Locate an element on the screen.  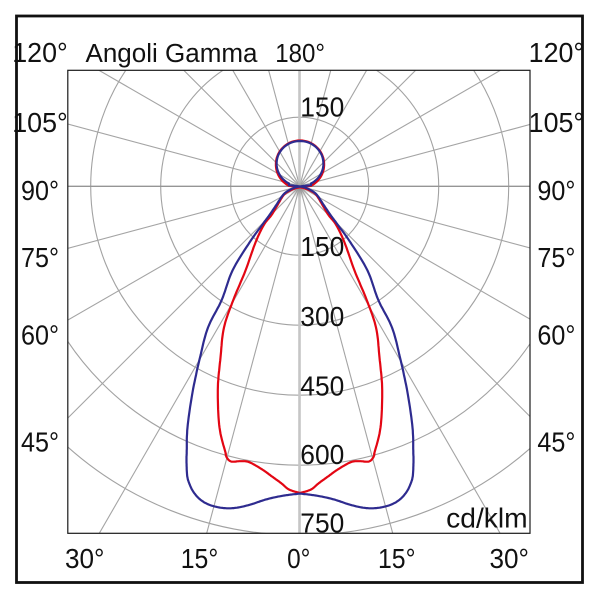
svg-text: 750 is located at coordinates (322, 522).